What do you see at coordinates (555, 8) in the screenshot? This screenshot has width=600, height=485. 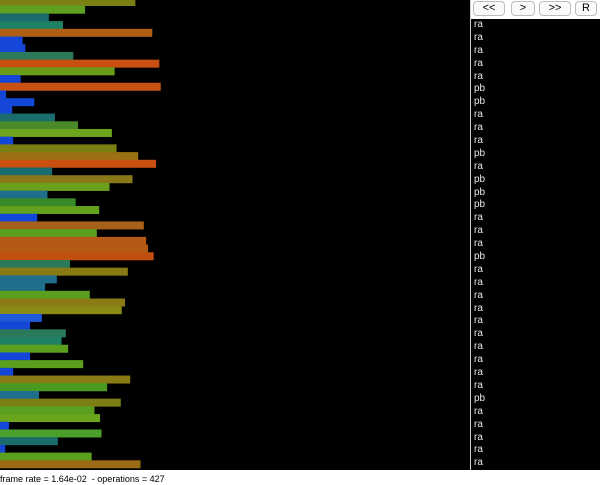 I see `forward-all-button: >>` at bounding box center [555, 8].